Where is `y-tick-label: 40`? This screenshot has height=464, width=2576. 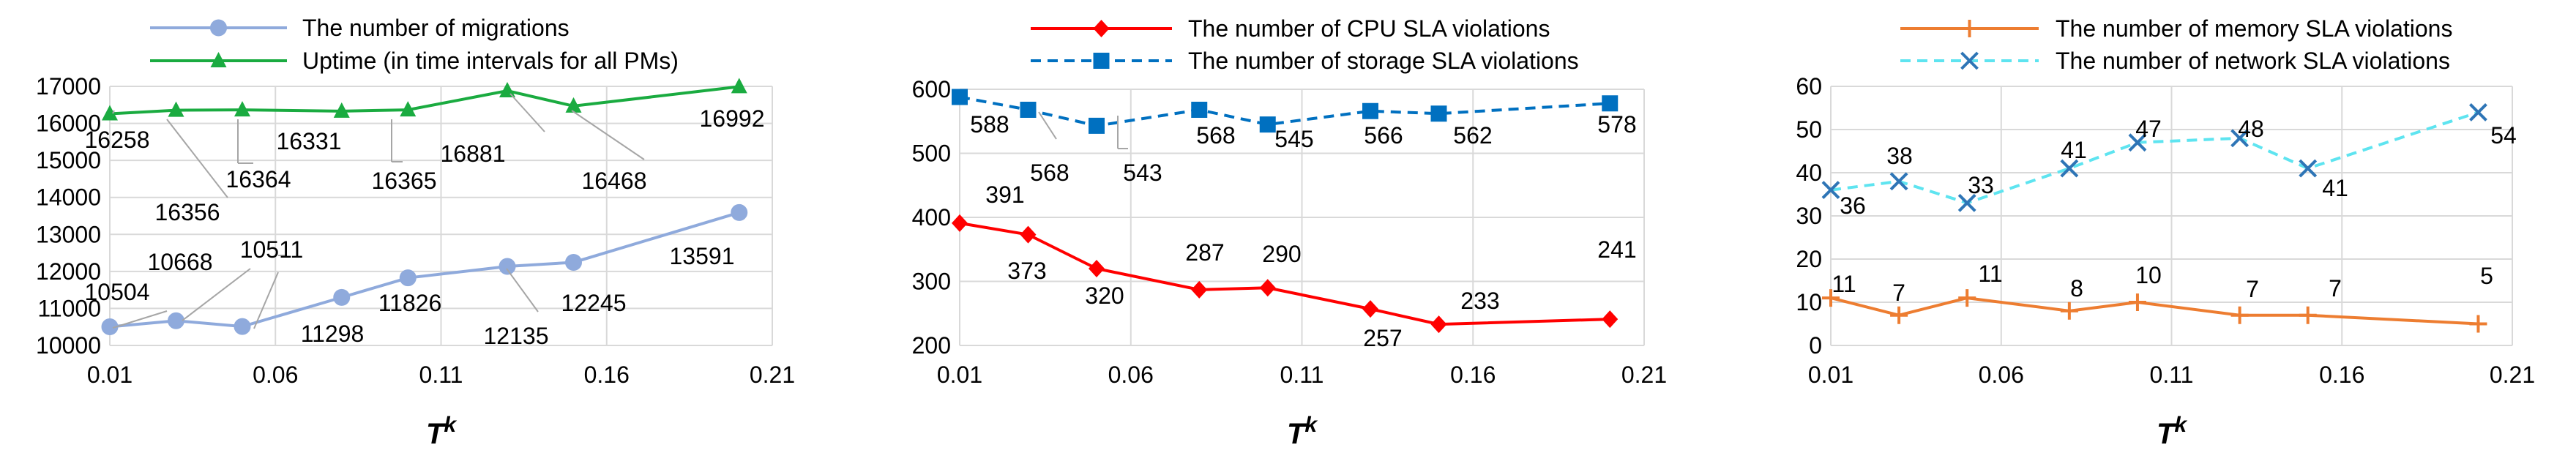
y-tick-label: 40 is located at coordinates (1809, 173).